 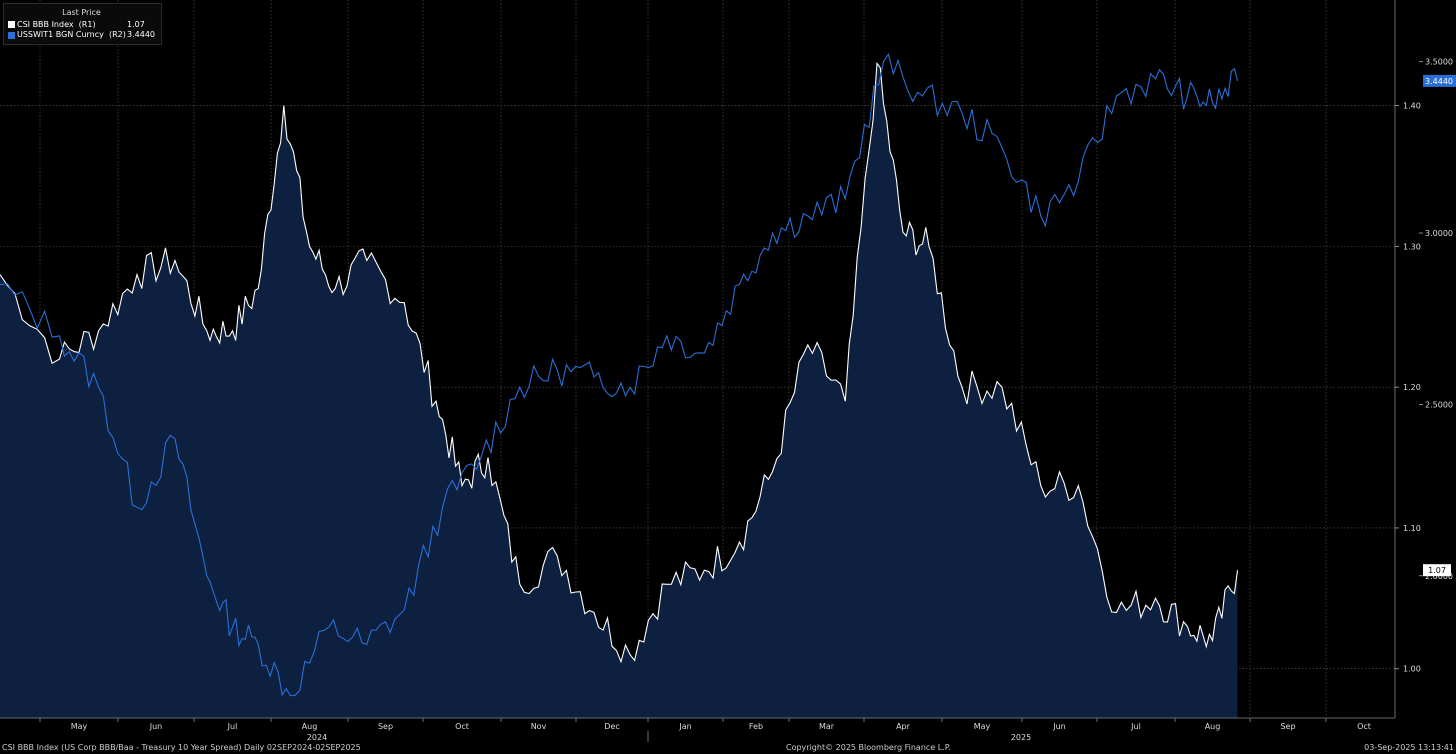 I want to click on legend-name-r1: CSI BBB Index (R1), so click(x=56, y=24).